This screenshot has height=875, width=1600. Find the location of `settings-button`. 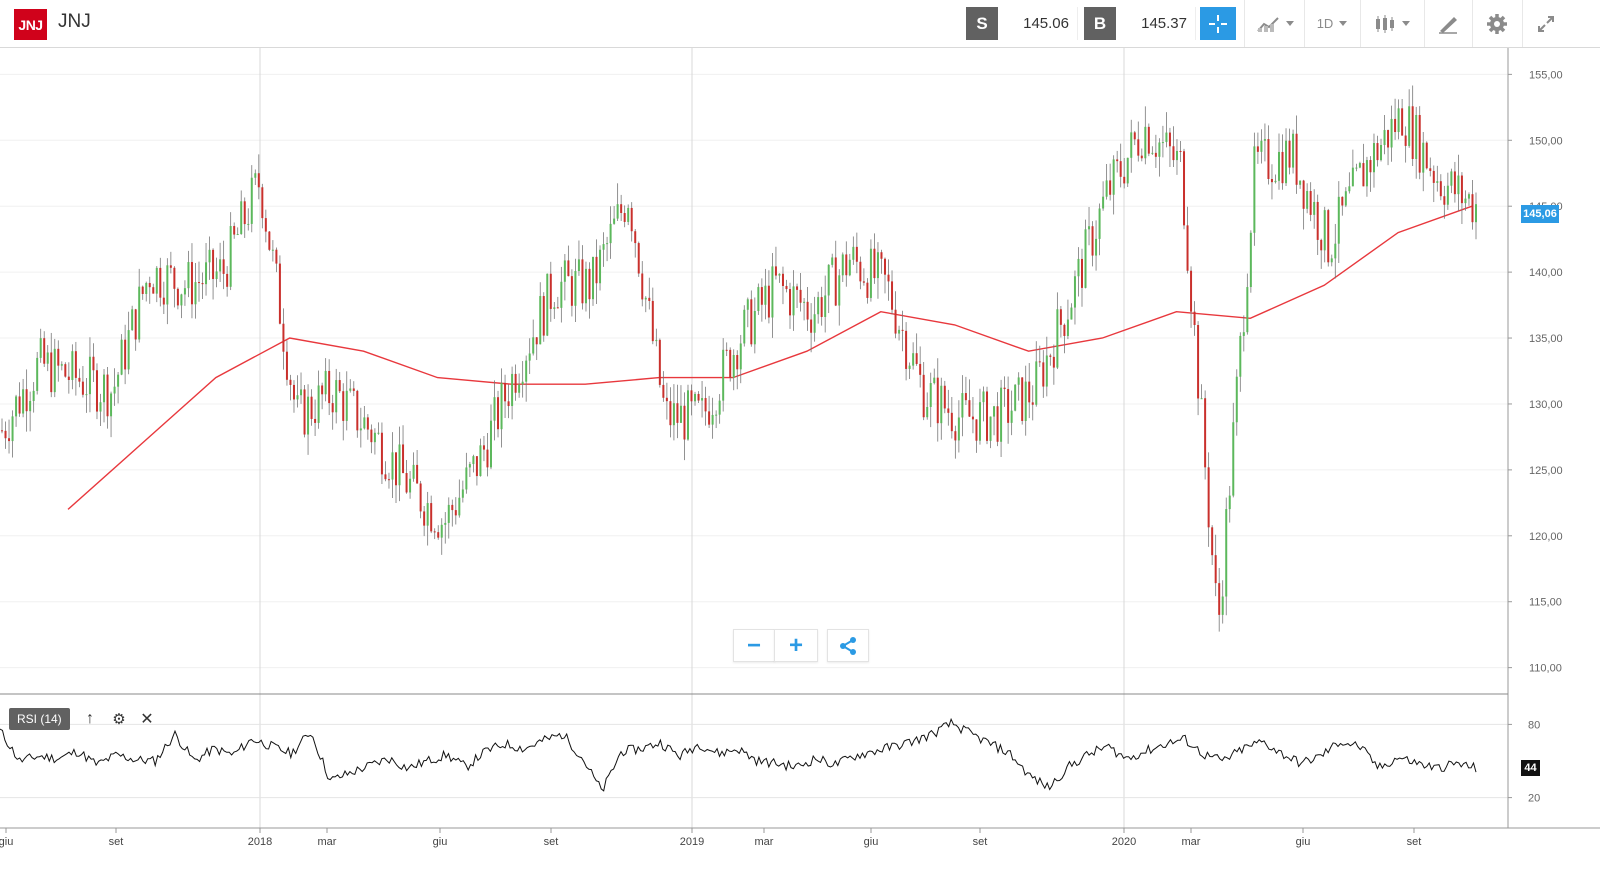

settings-button is located at coordinates (1497, 23).